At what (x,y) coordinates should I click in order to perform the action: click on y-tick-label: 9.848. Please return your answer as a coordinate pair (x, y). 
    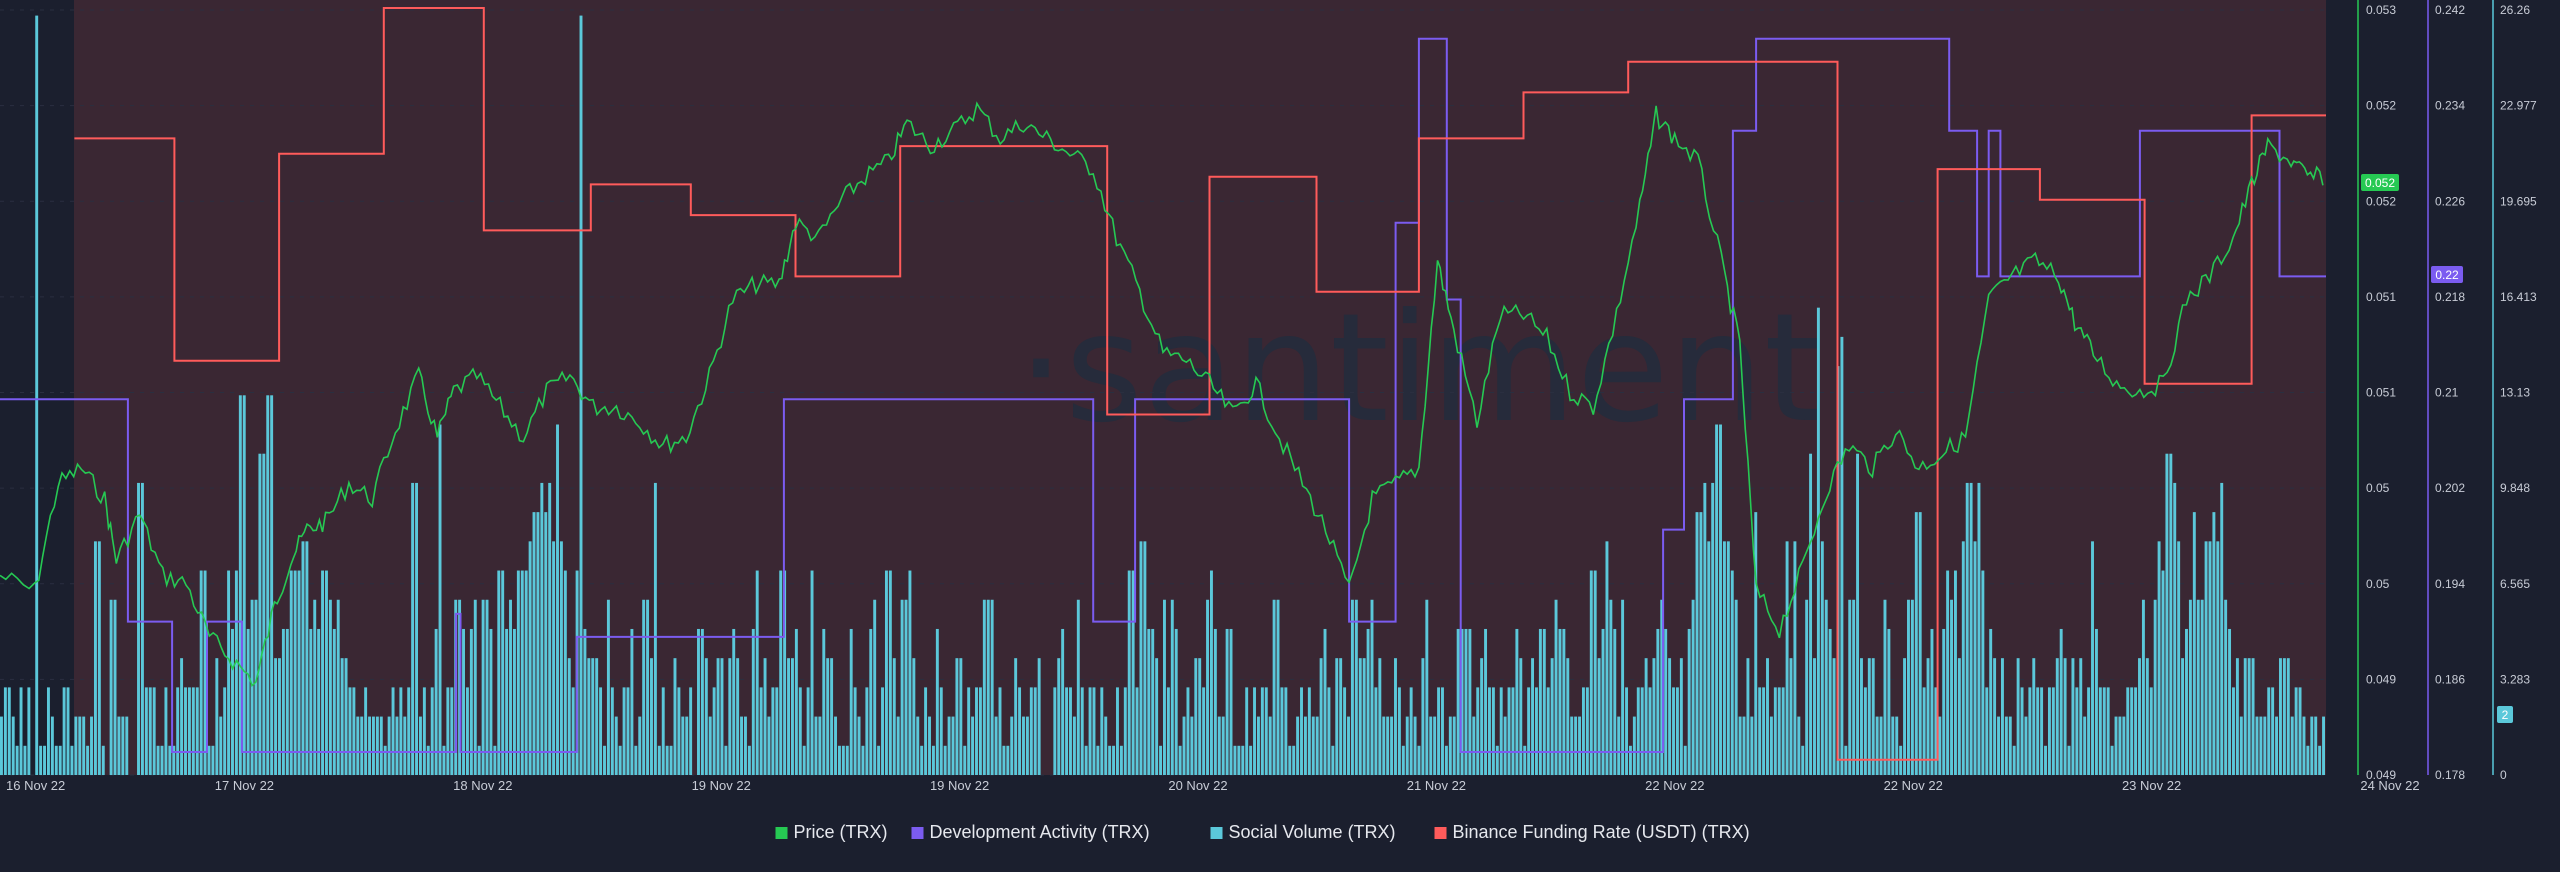
    Looking at the image, I should click on (2515, 488).